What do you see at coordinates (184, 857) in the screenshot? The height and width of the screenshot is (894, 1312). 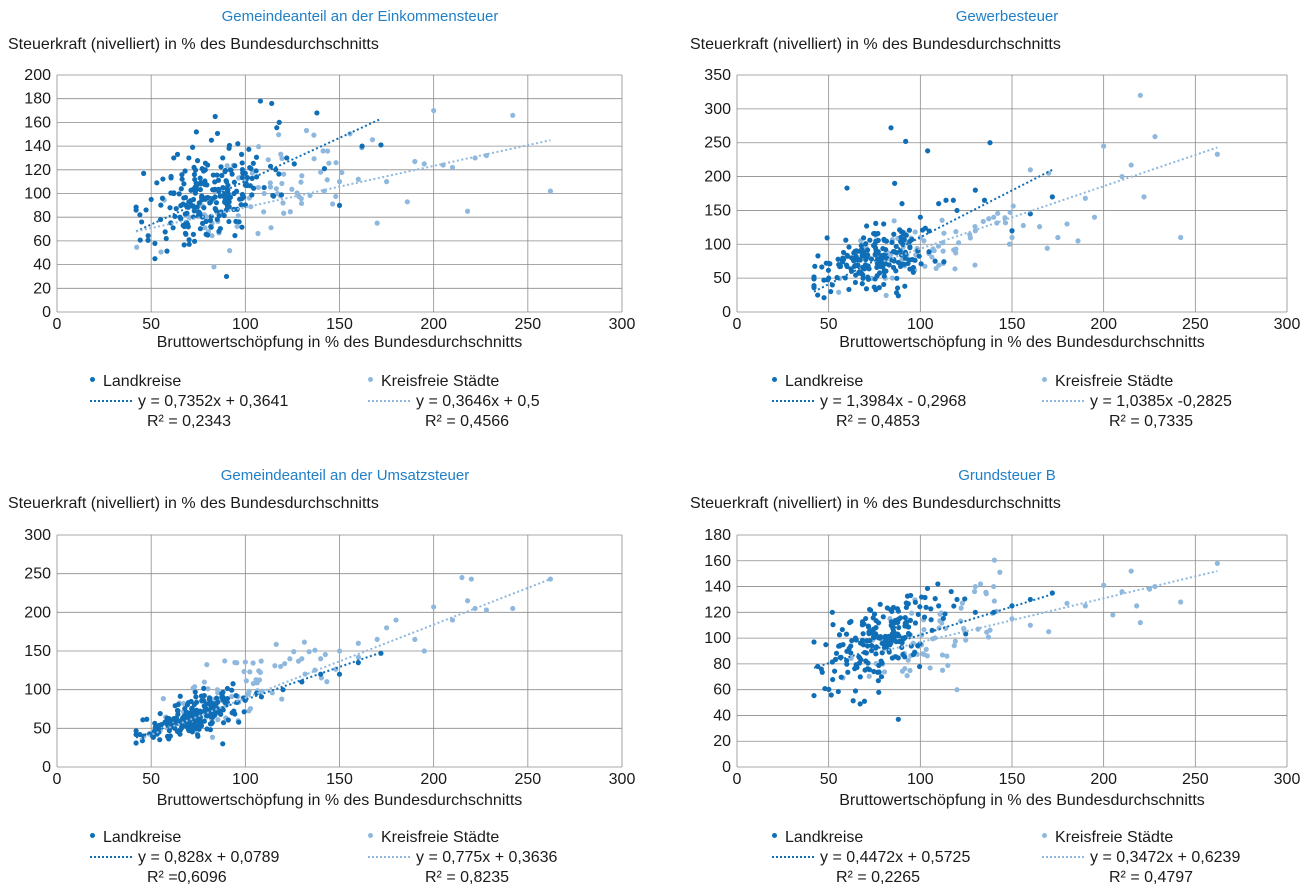 I see `trendline-label-landkreise: y = 0,828x + 0,0789` at bounding box center [184, 857].